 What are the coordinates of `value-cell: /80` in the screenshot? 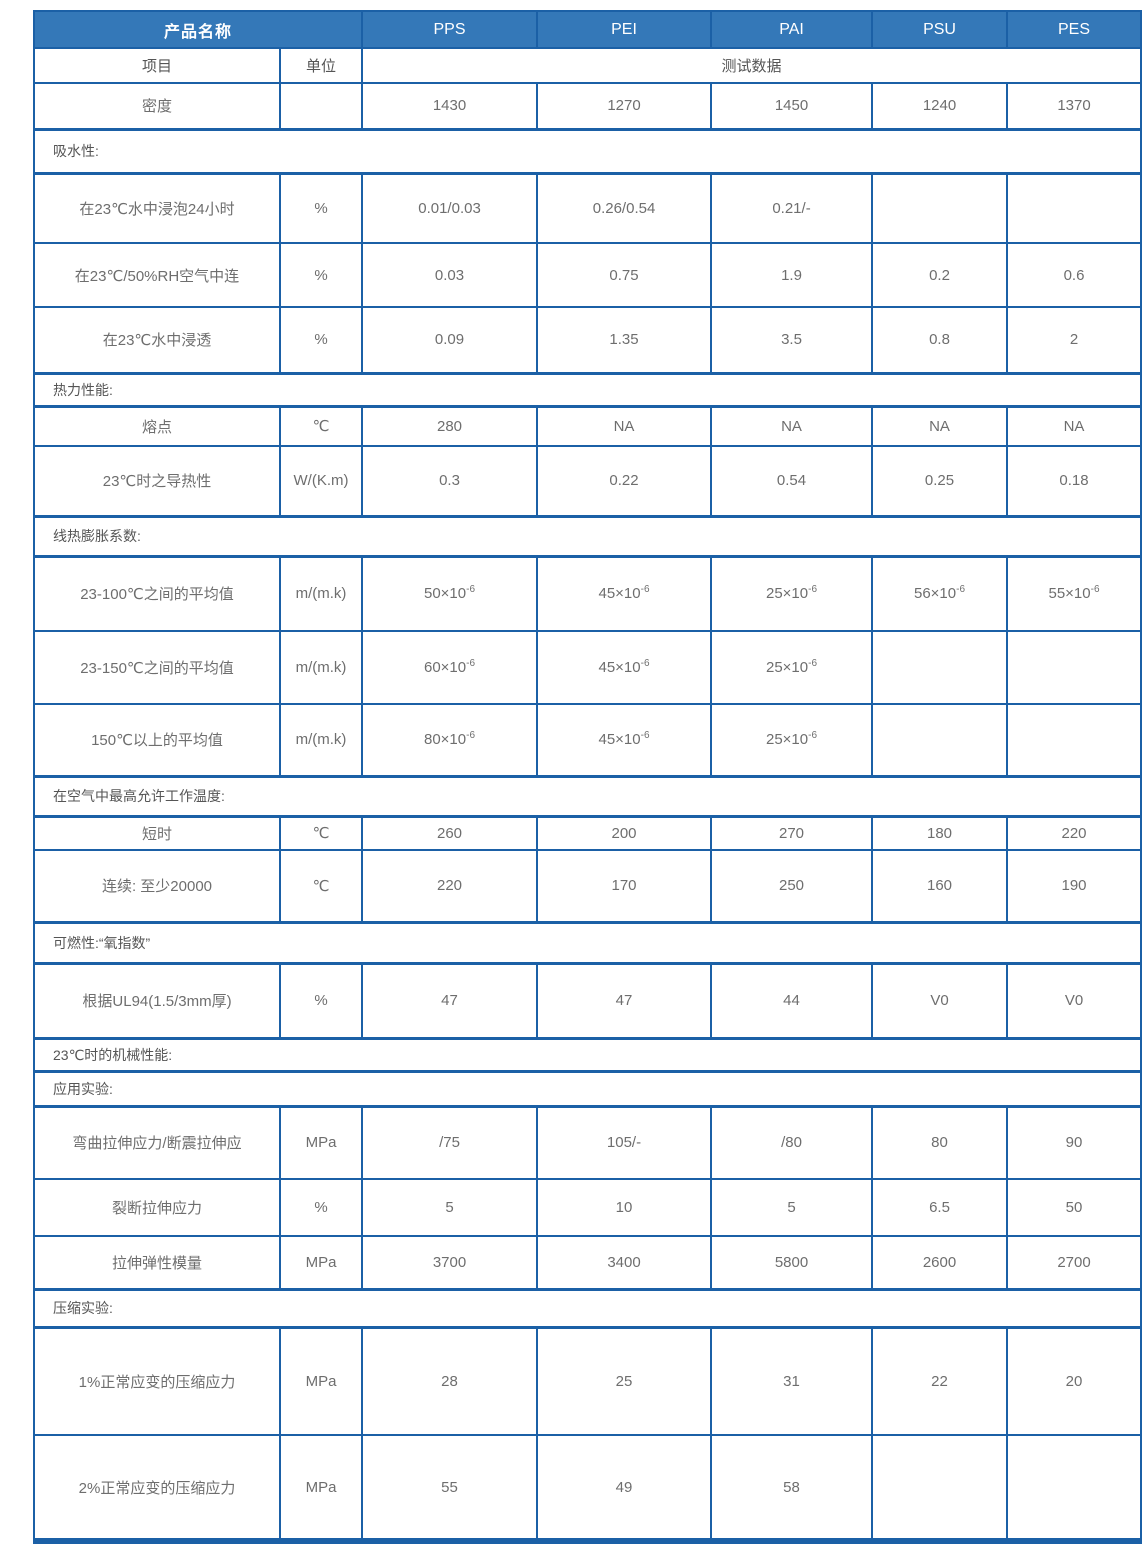 It's located at (792, 1142).